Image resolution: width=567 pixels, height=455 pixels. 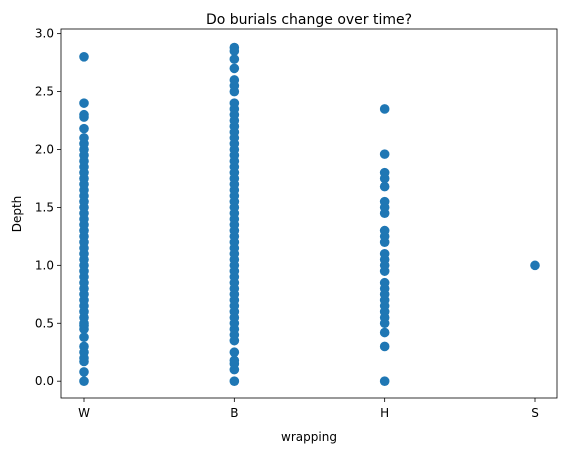 I want to click on y-tick-label: 0.5, so click(x=44, y=323).